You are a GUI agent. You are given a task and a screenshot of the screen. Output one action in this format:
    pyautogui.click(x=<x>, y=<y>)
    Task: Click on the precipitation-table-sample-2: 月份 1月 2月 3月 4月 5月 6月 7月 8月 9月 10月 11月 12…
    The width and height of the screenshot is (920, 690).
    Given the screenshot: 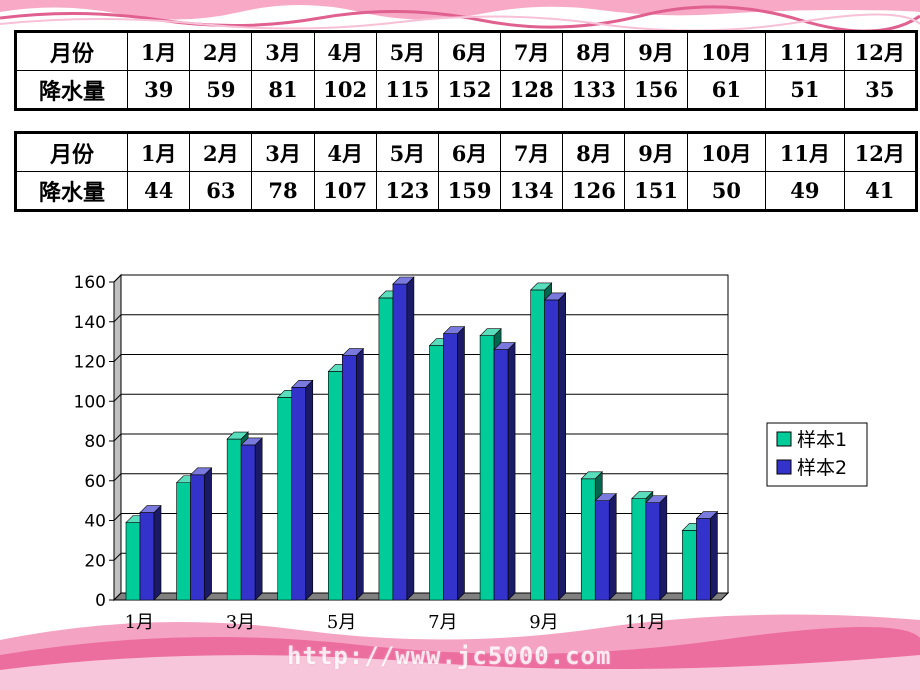 What is the action you would take?
    pyautogui.click(x=466, y=171)
    